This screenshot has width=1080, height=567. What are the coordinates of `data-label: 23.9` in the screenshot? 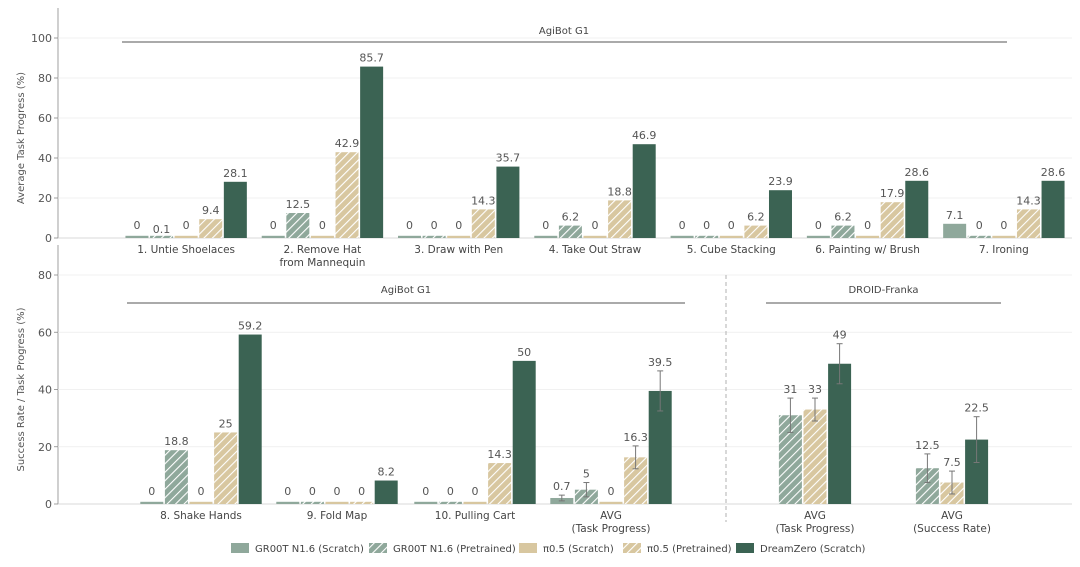 It's located at (780, 181).